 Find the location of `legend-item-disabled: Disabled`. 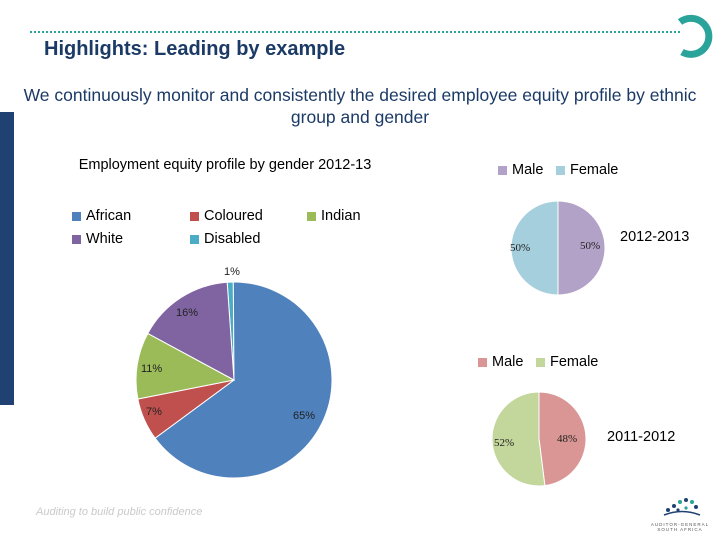

legend-item-disabled: Disabled is located at coordinates (225, 239).